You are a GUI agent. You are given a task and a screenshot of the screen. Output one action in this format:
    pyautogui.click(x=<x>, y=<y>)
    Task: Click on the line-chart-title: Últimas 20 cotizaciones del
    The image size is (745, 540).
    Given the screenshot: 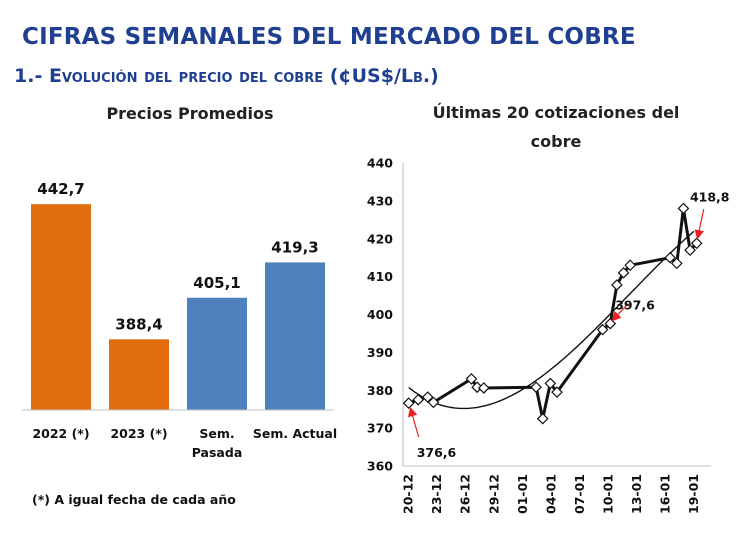 What is the action you would take?
    pyautogui.click(x=556, y=112)
    